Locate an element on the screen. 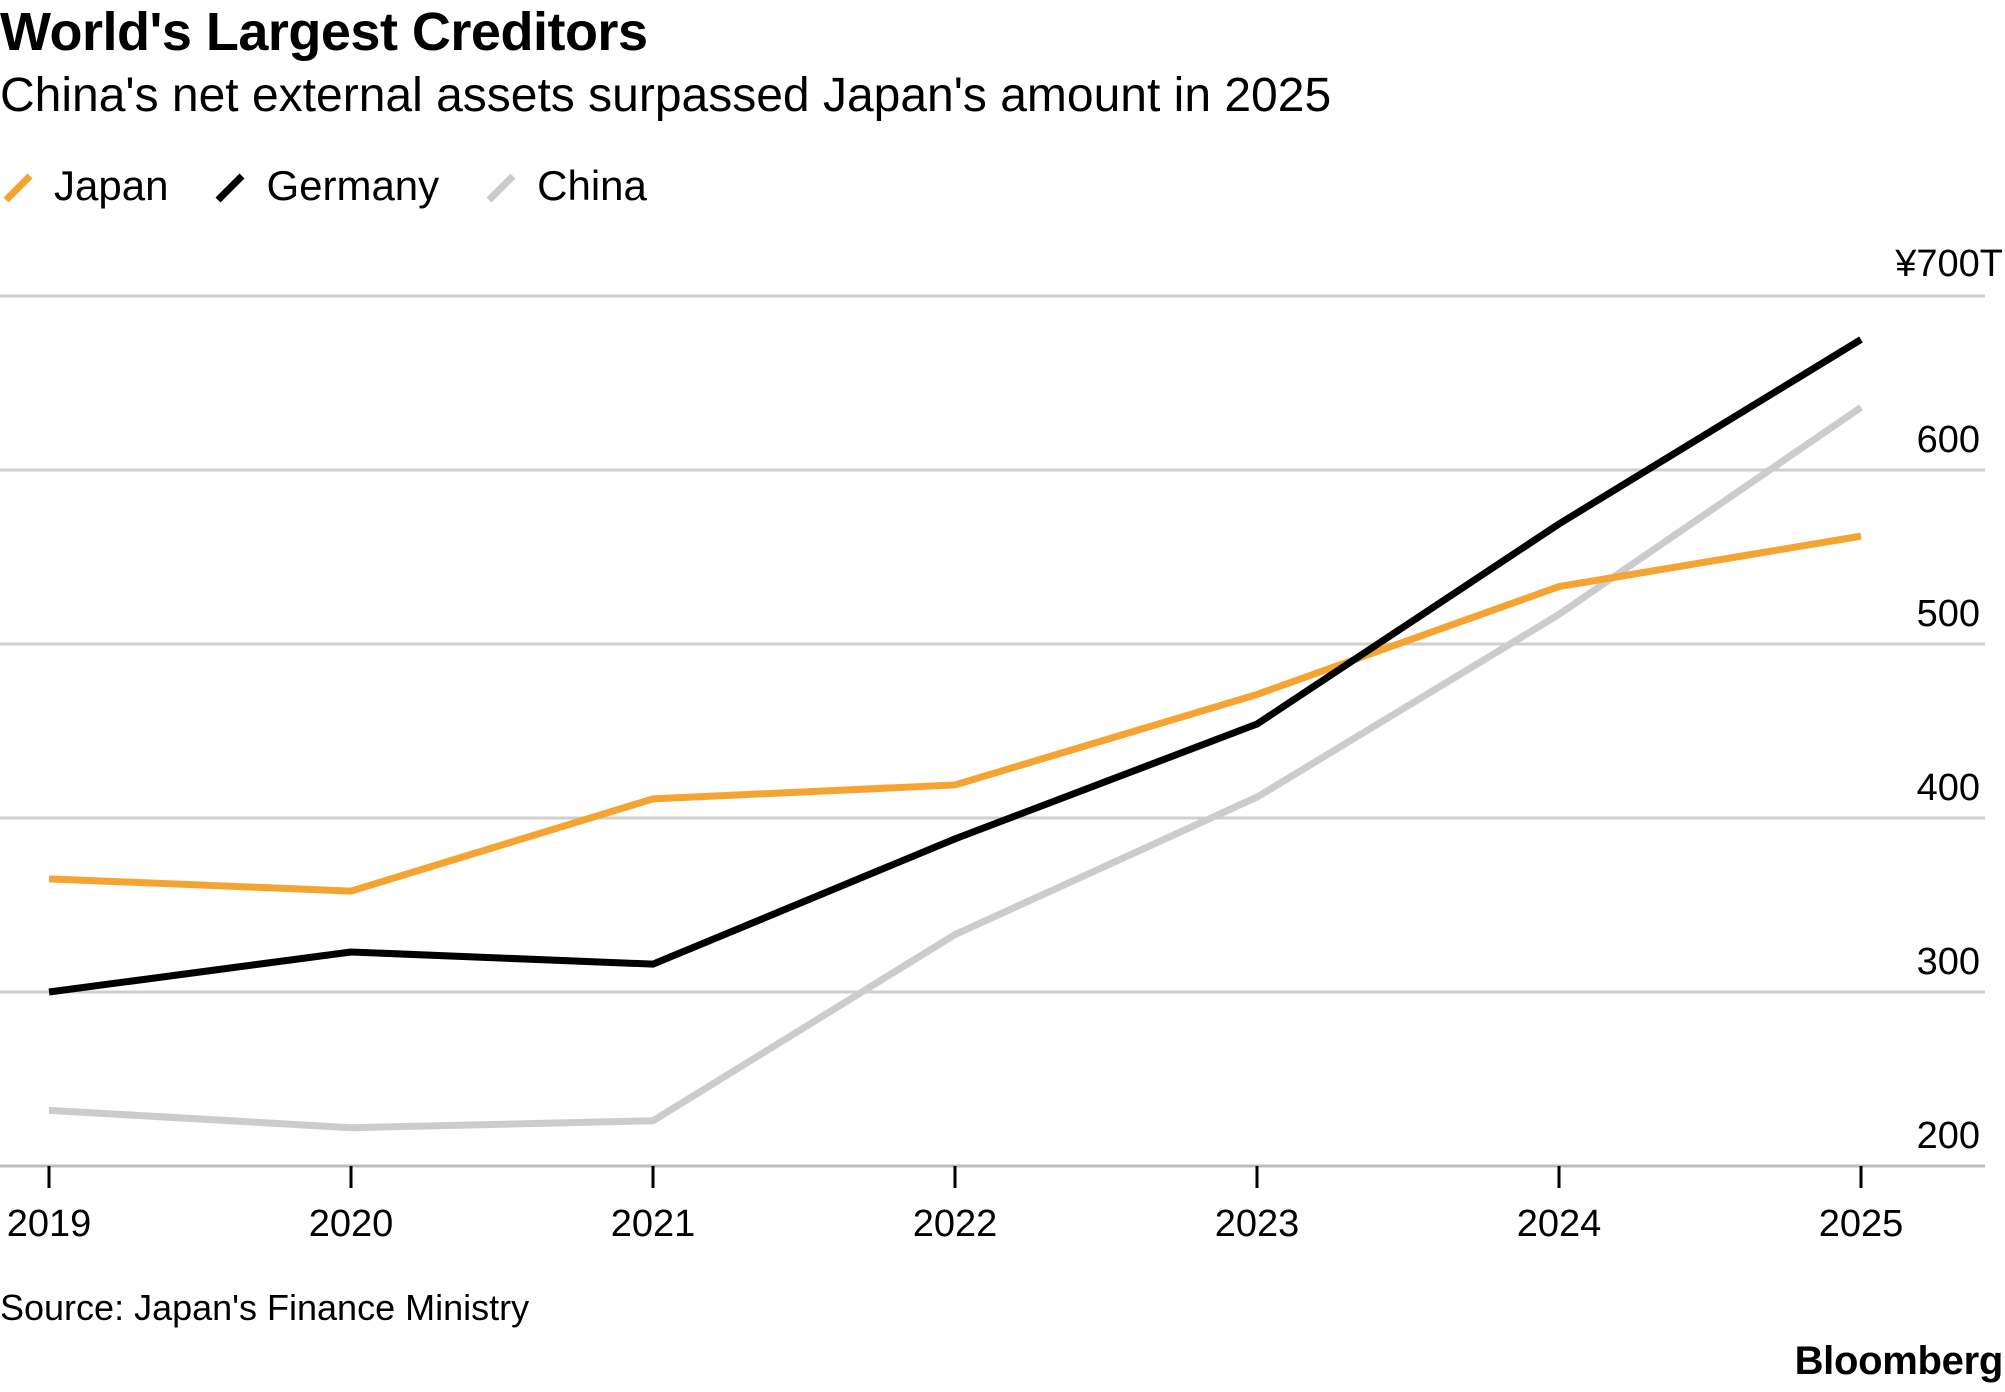 The image size is (2005, 1392). y-tick-label: 400 is located at coordinates (1948, 788).